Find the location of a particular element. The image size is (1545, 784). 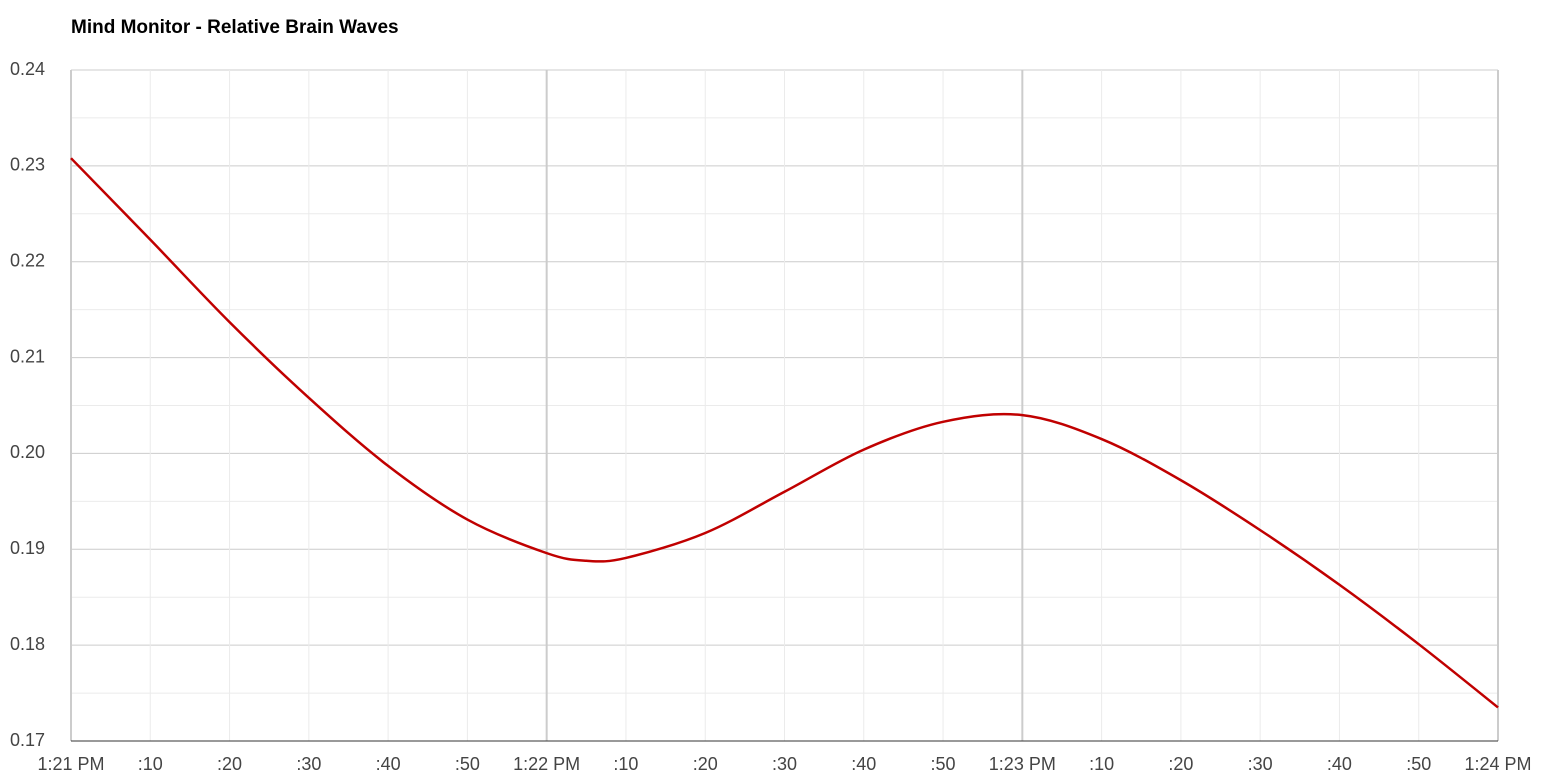

y-tick-label: 0.21 is located at coordinates (27, 356).